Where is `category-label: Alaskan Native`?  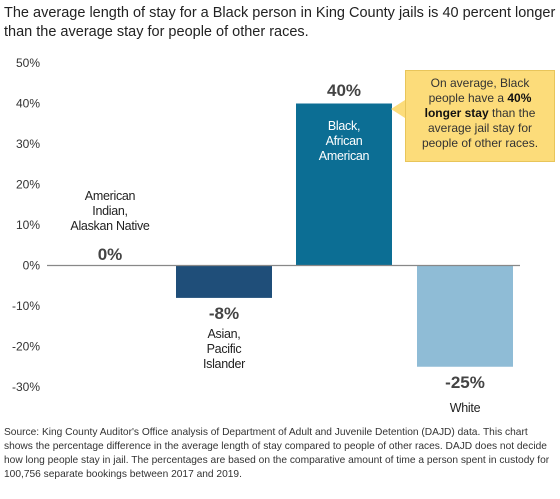
category-label: Alaskan Native is located at coordinates (110, 226).